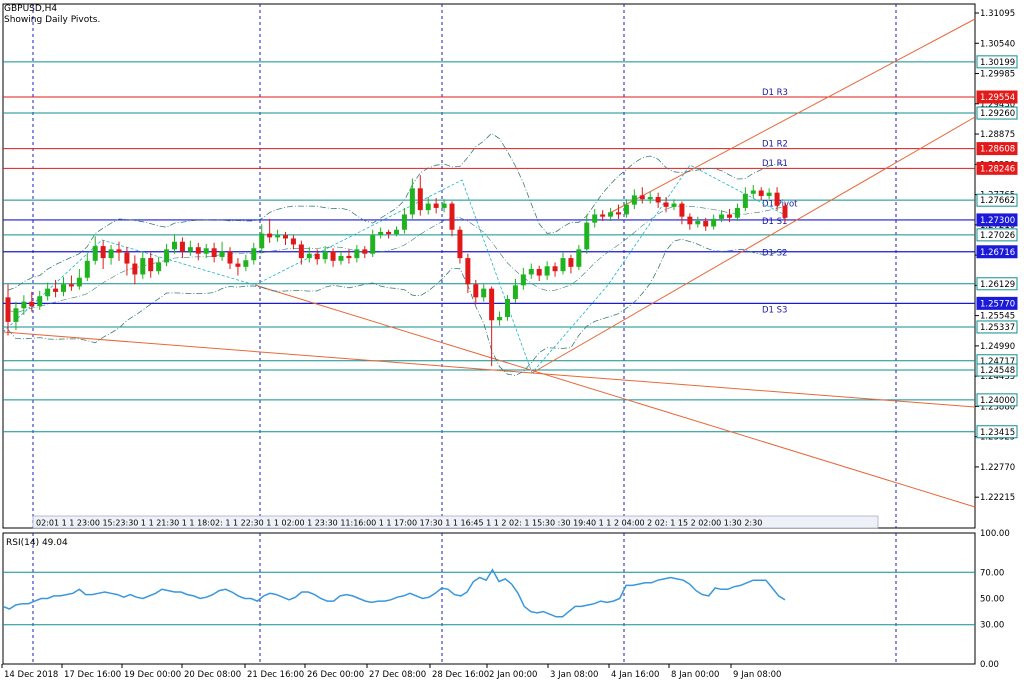 Image resolution: width=1024 pixels, height=687 pixels. I want to click on price-level-tag-label: 1.27662, so click(997, 201).